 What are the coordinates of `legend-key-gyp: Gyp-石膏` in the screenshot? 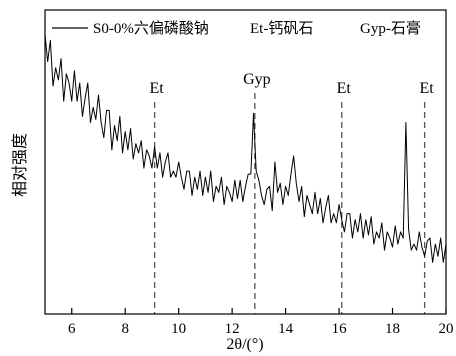 It's located at (390, 28).